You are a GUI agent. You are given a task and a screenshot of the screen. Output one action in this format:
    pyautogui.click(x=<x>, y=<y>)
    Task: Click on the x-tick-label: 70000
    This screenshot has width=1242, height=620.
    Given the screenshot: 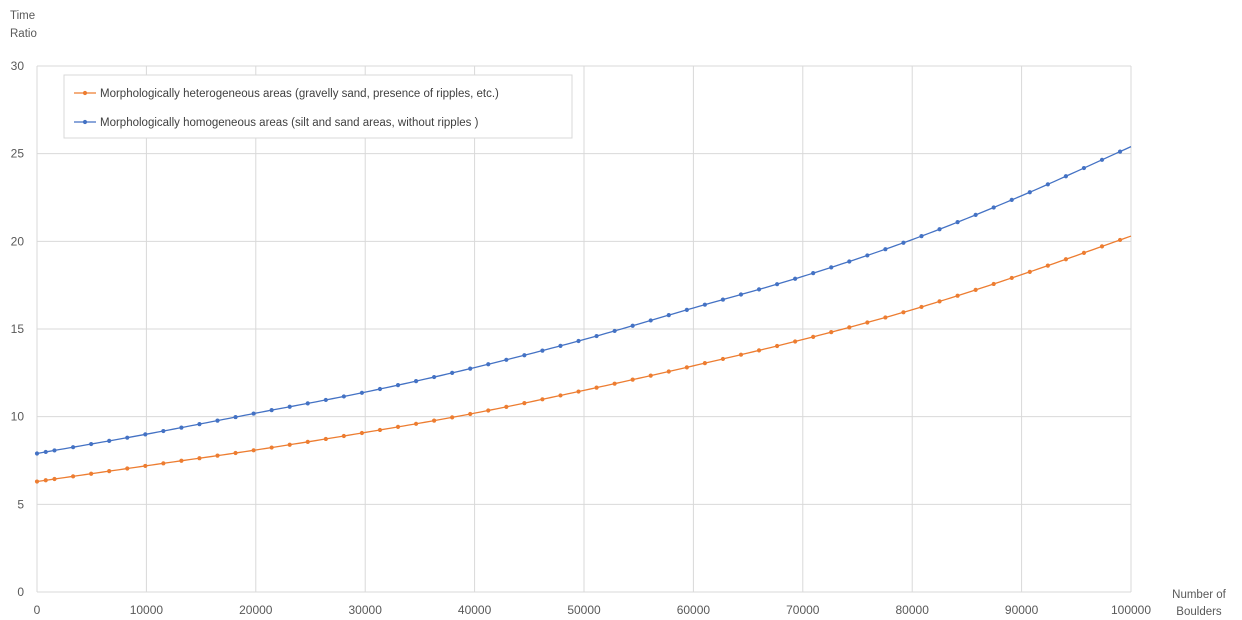 What is the action you would take?
    pyautogui.click(x=803, y=610)
    